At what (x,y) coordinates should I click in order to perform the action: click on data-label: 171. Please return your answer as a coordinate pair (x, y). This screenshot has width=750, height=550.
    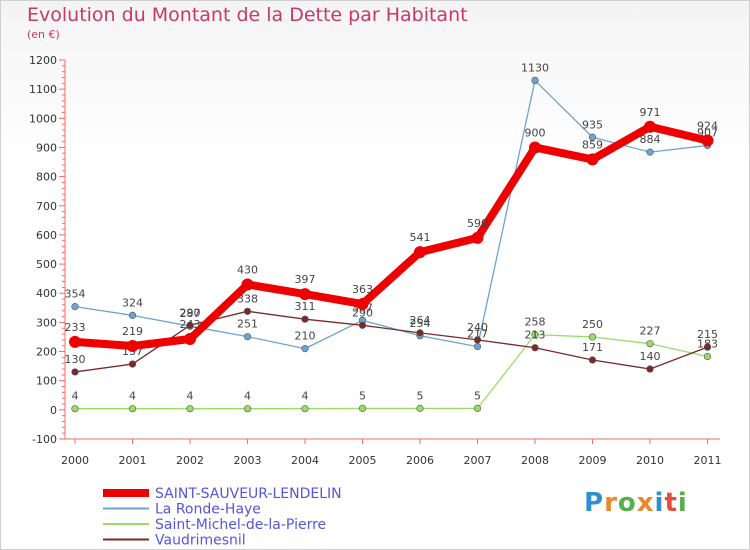
    Looking at the image, I should click on (592, 347).